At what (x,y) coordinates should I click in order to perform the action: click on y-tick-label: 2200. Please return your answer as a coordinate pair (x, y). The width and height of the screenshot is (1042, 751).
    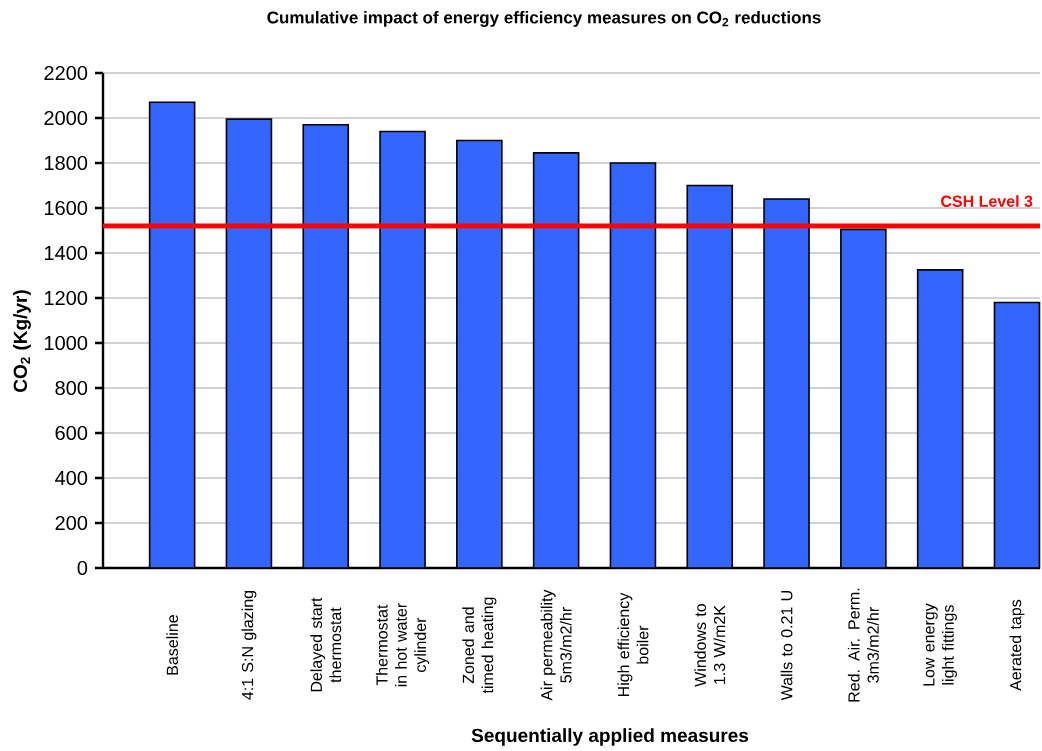
    Looking at the image, I should click on (66, 73).